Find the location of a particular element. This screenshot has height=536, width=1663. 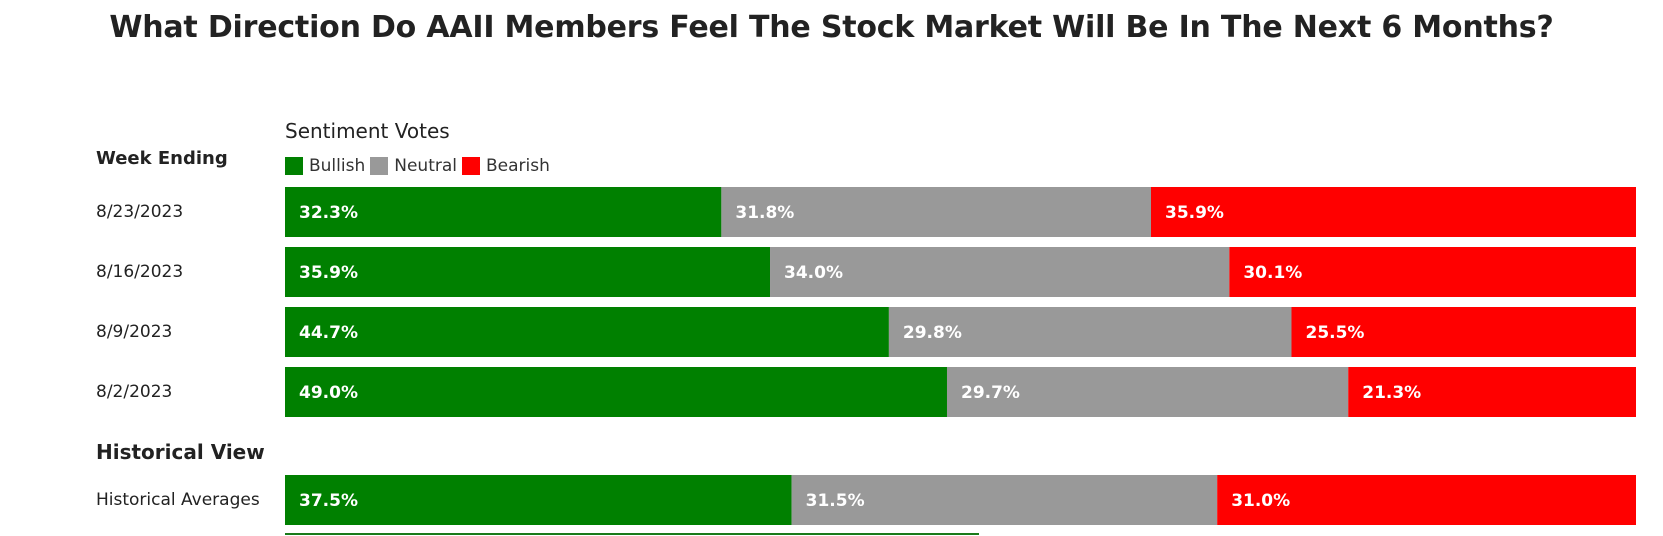

data-label-week-3-bearish: 25.5% is located at coordinates (1334, 333).